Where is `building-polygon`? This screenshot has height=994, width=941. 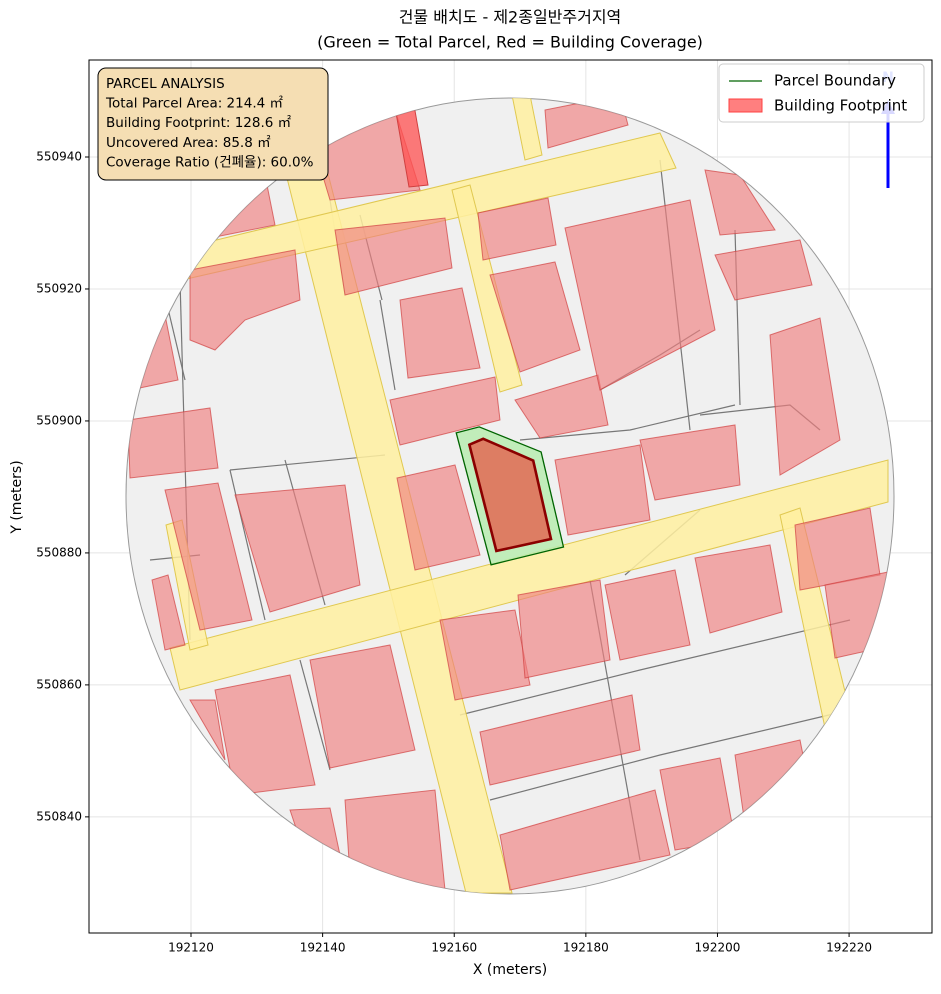 building-polygon is located at coordinates (510, 495).